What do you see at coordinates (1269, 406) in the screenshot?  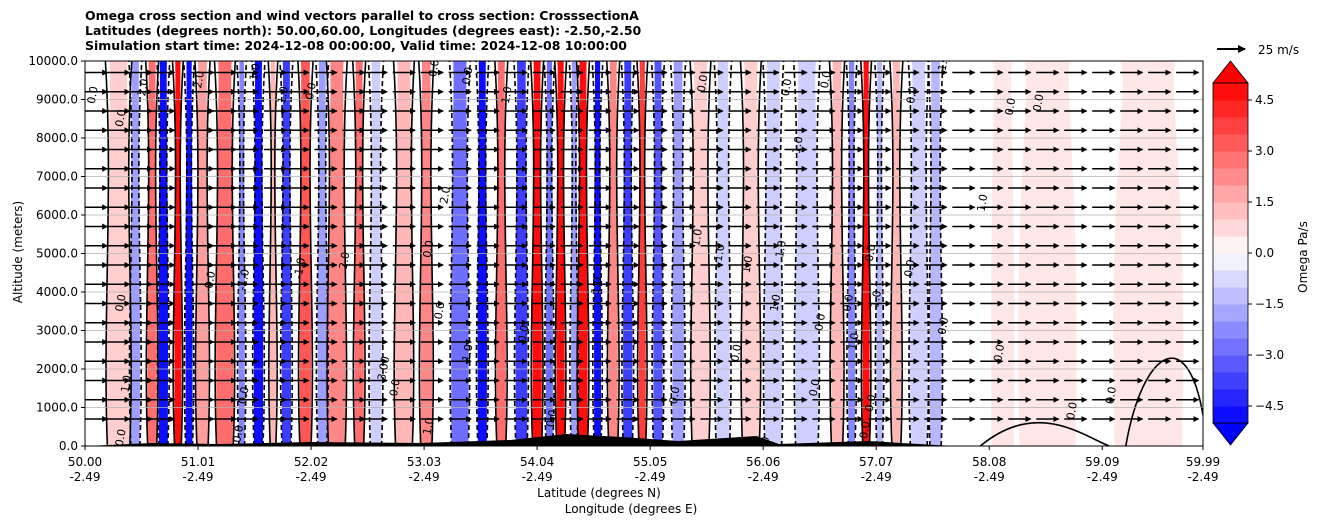 I see `colorbar-tick-label: −4.5` at bounding box center [1269, 406].